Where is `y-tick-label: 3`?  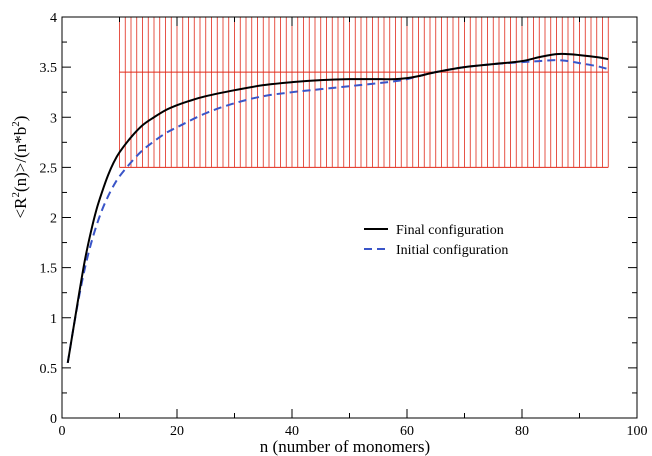
y-tick-label: 3 is located at coordinates (53, 118).